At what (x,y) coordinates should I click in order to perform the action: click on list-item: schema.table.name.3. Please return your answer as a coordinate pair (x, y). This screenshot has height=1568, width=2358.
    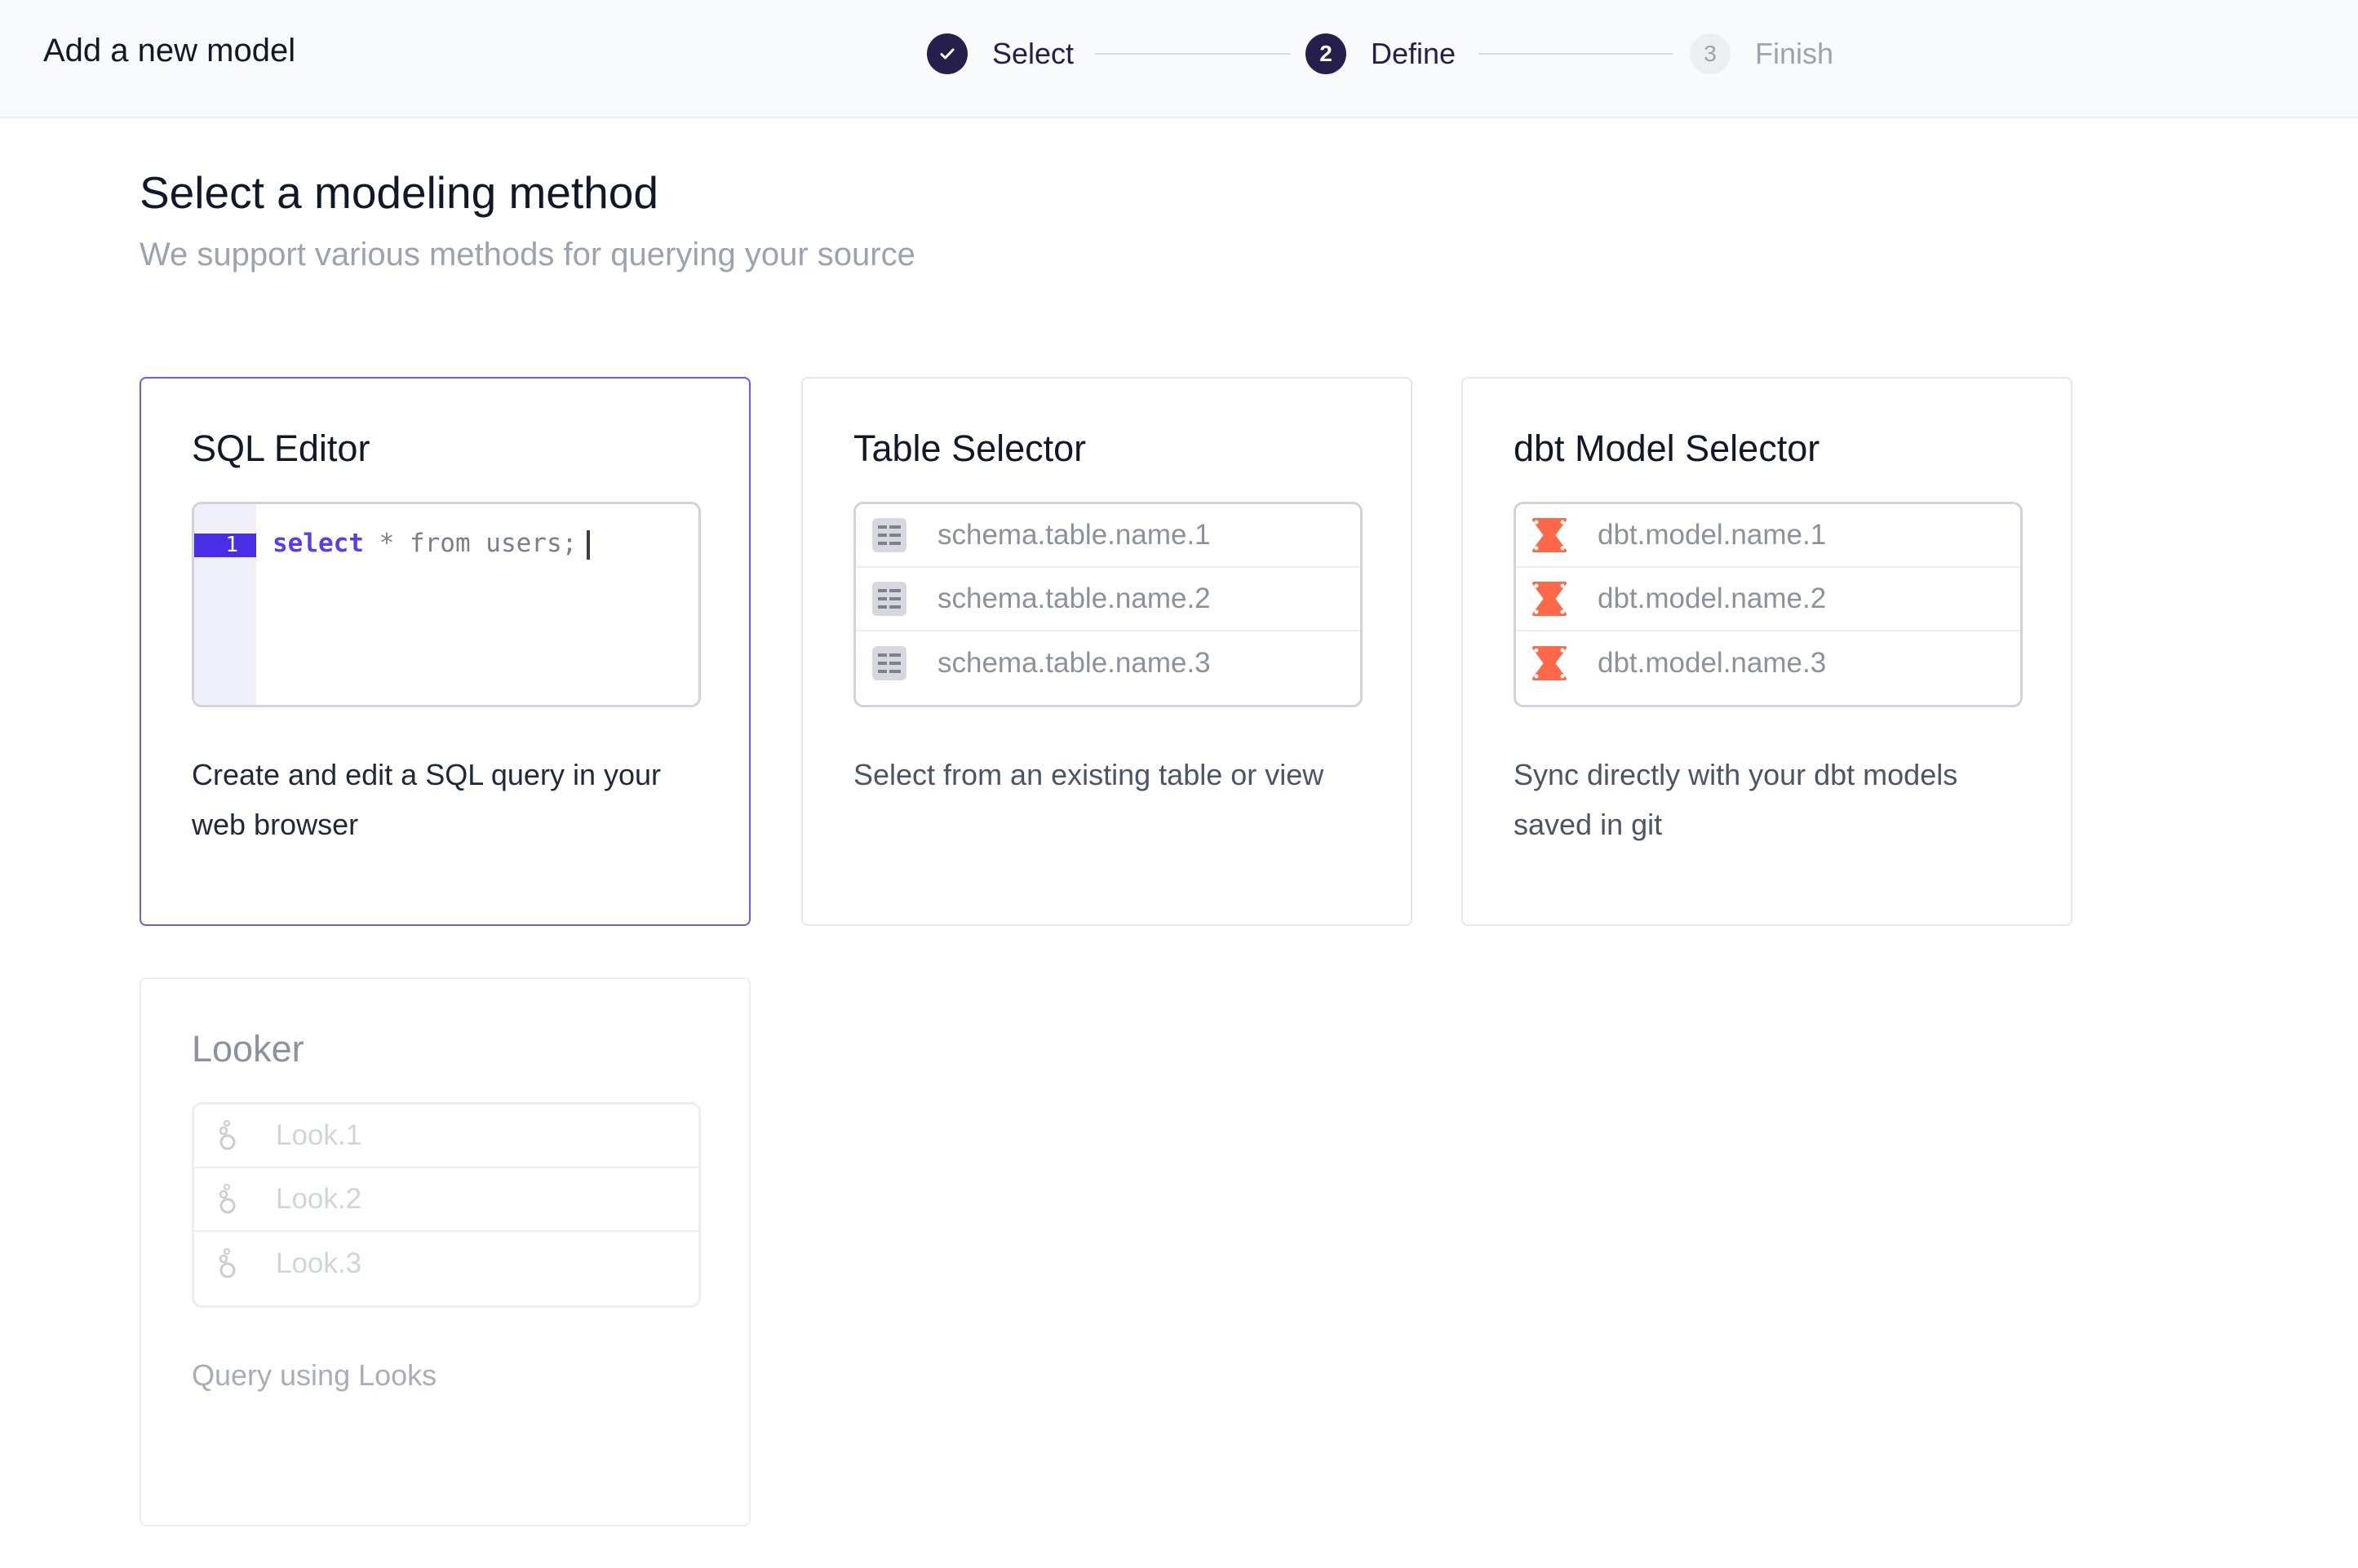
    Looking at the image, I should click on (1108, 663).